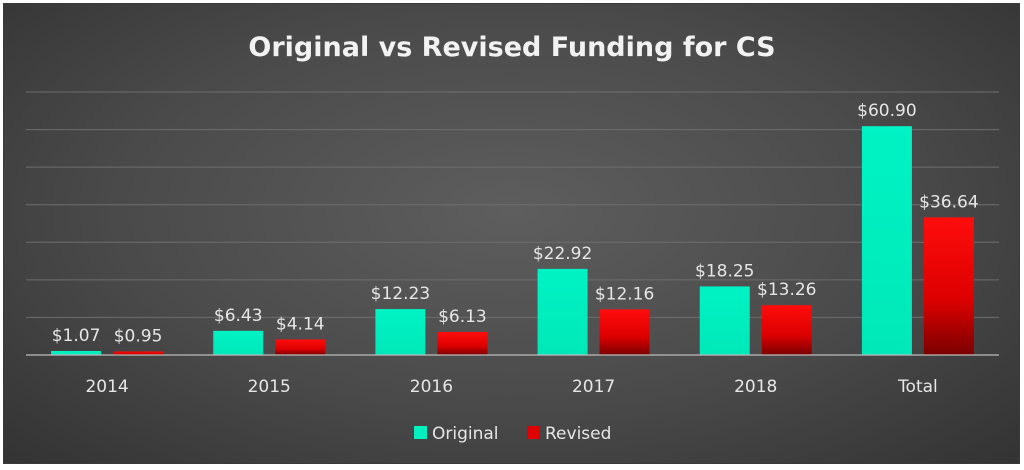  What do you see at coordinates (786, 290) in the screenshot?
I see `data-label-revised: $13.26` at bounding box center [786, 290].